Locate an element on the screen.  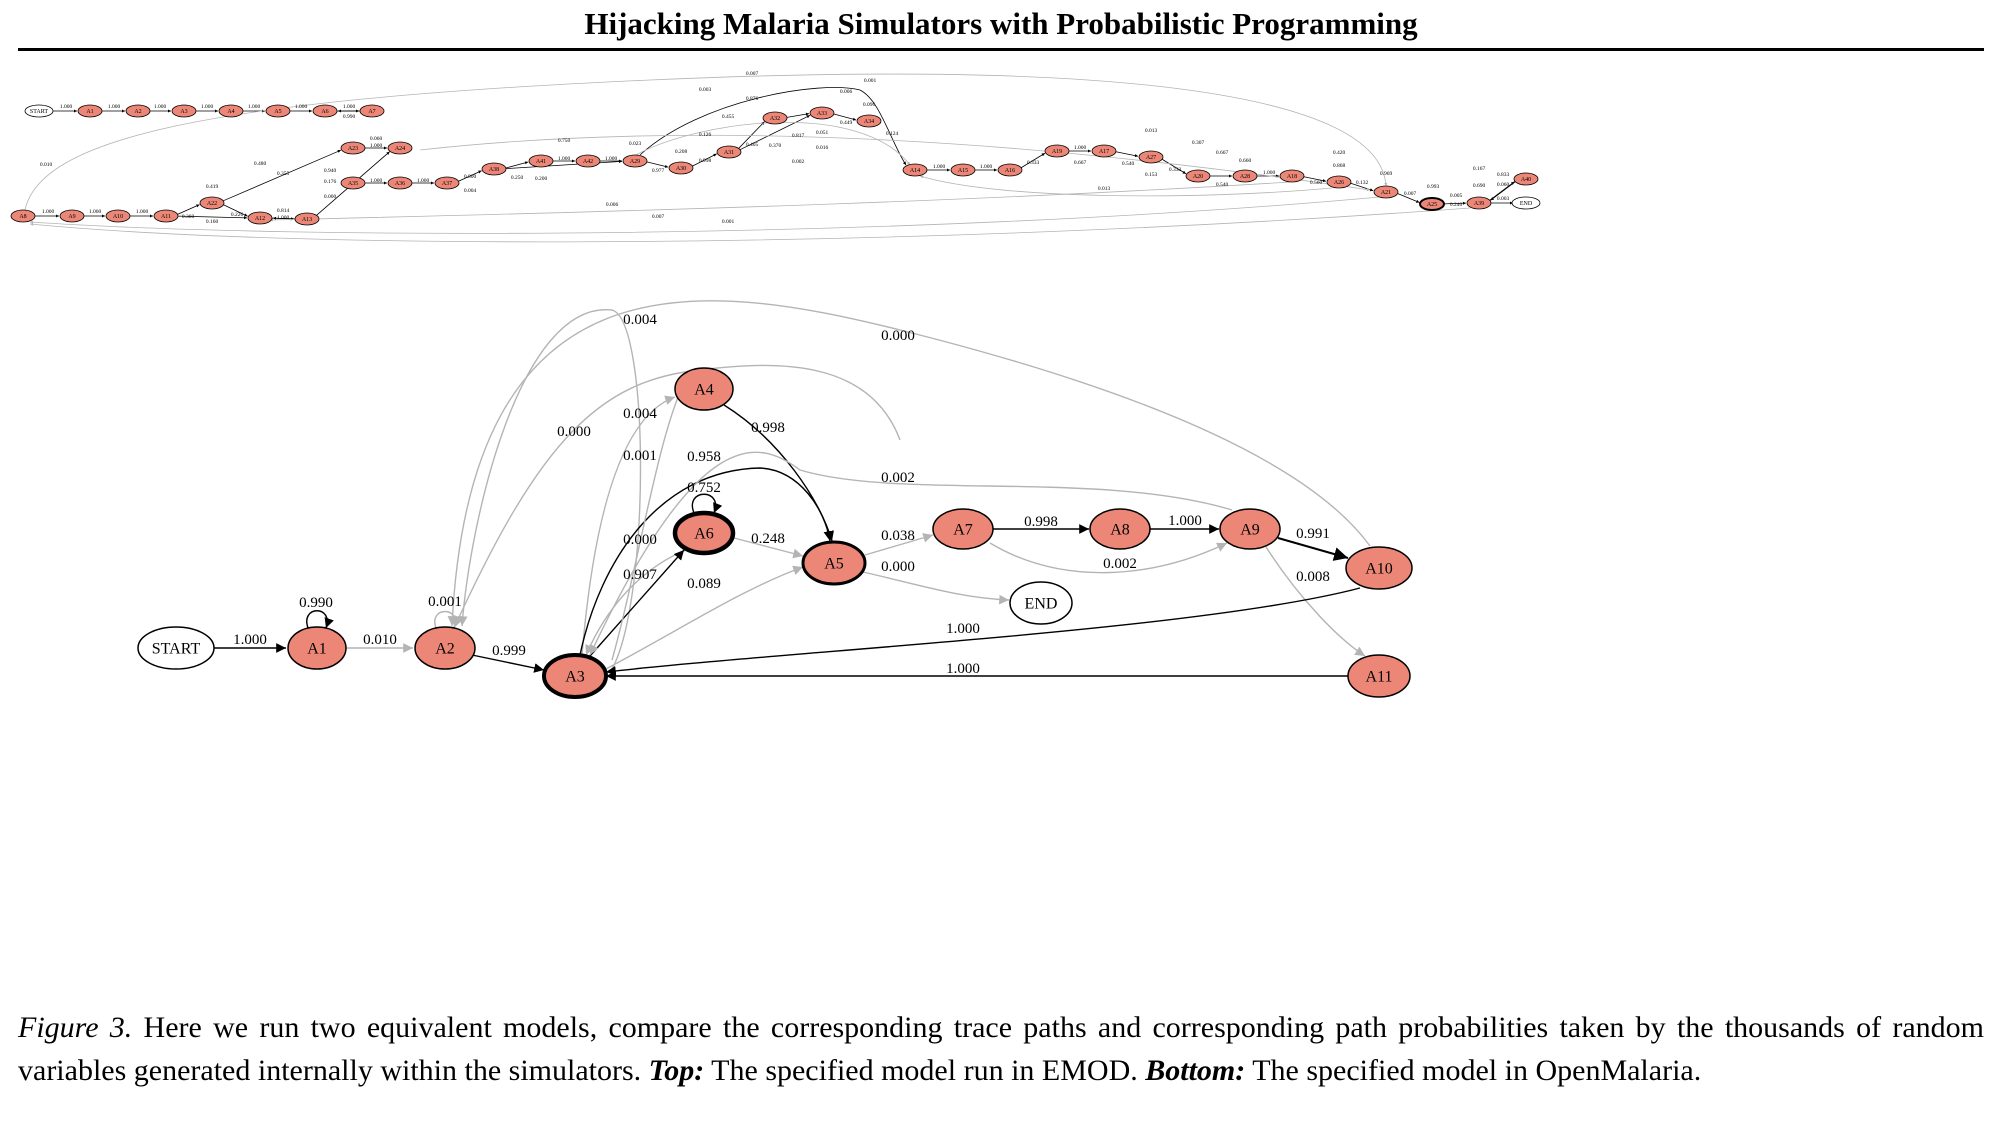
edge-label: 0.240 is located at coordinates (1456, 205).